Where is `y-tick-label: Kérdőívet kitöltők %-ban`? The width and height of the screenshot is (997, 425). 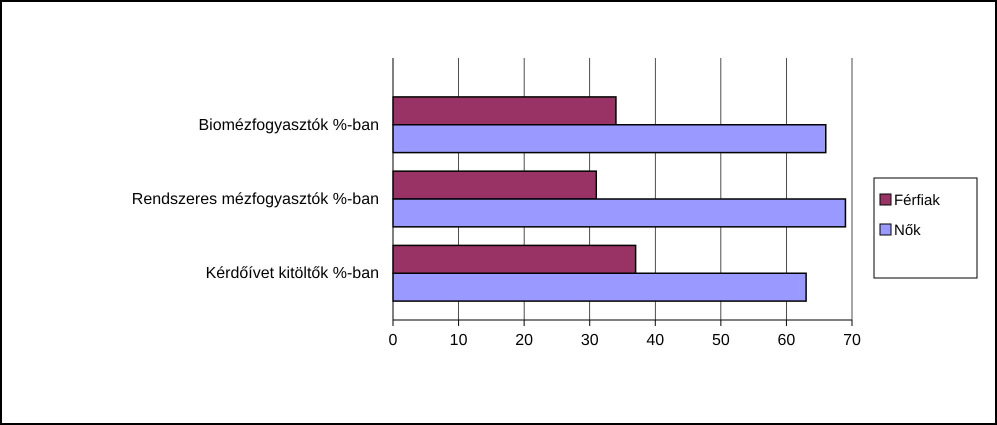
y-tick-label: Kérdőívet kitöltők %-ban is located at coordinates (292, 273).